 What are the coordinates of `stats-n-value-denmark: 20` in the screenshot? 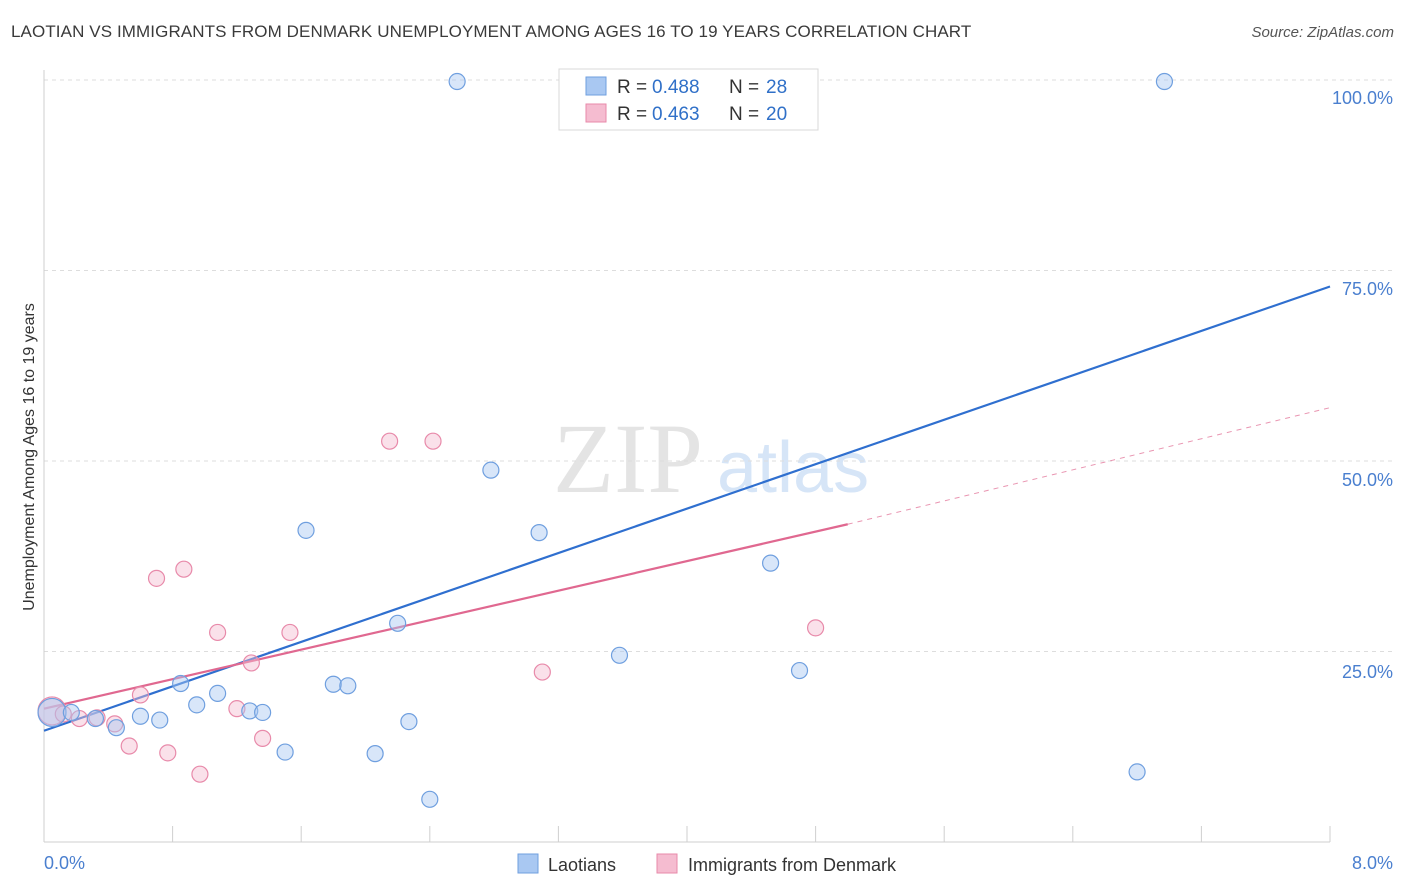 It's located at (776, 114).